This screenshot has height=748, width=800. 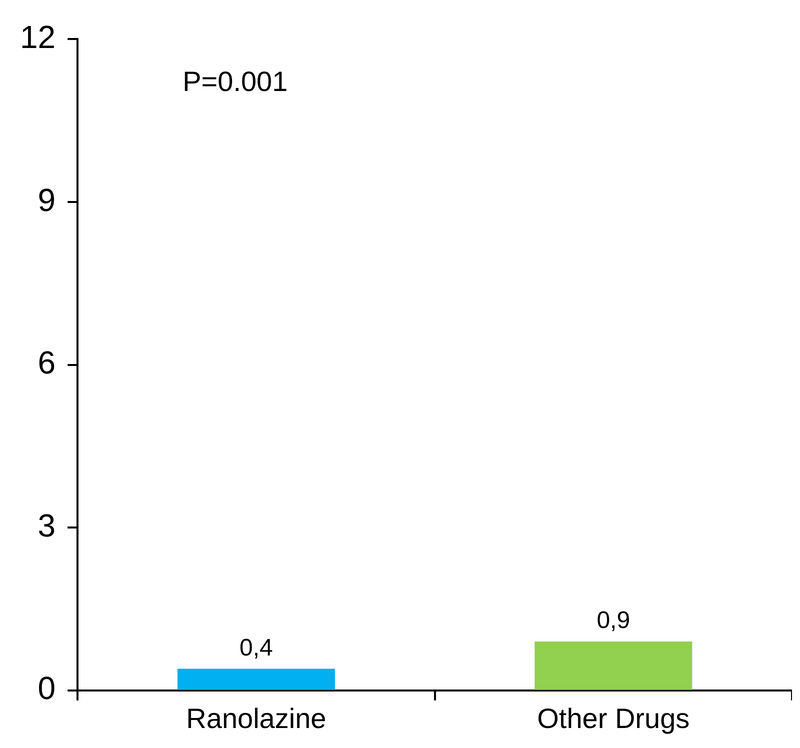 I want to click on data-label: 0,4, so click(x=256, y=648).